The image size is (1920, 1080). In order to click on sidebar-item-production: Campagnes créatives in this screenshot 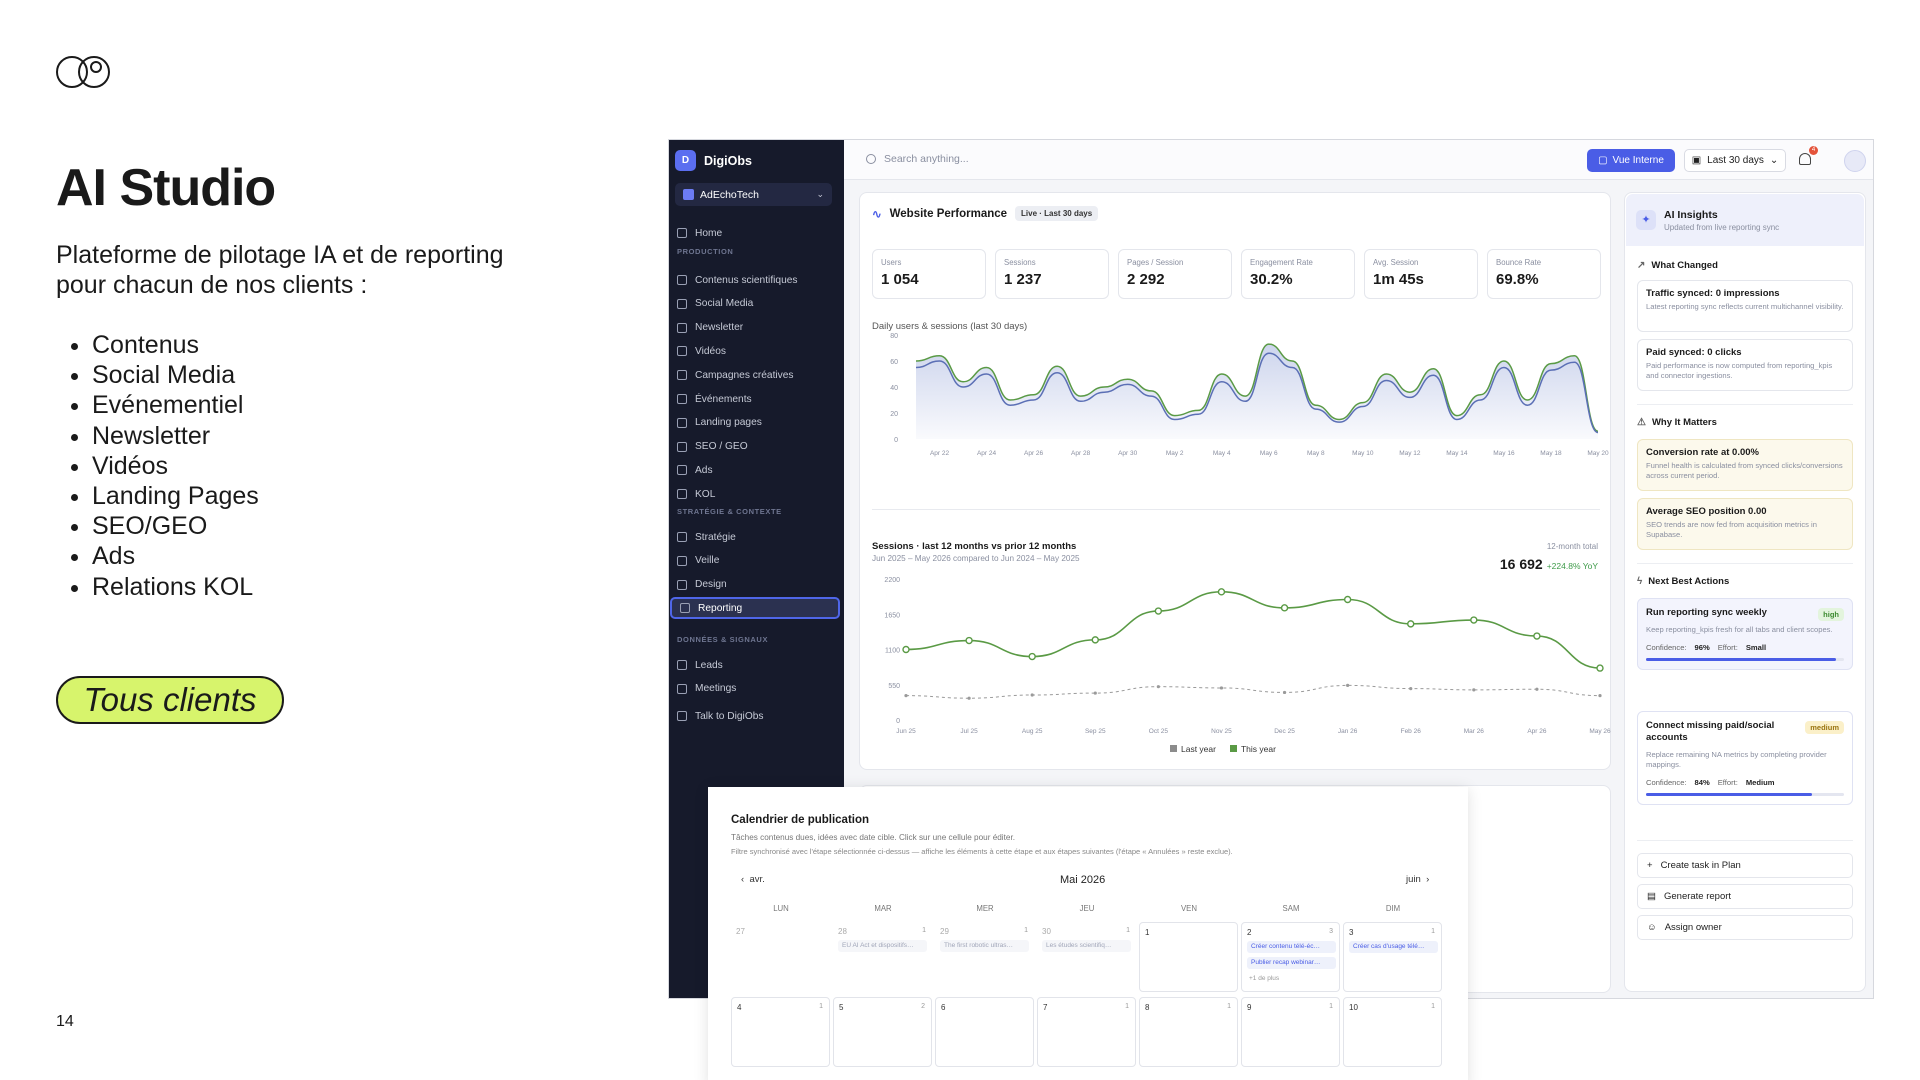, I will do `click(756, 375)`.